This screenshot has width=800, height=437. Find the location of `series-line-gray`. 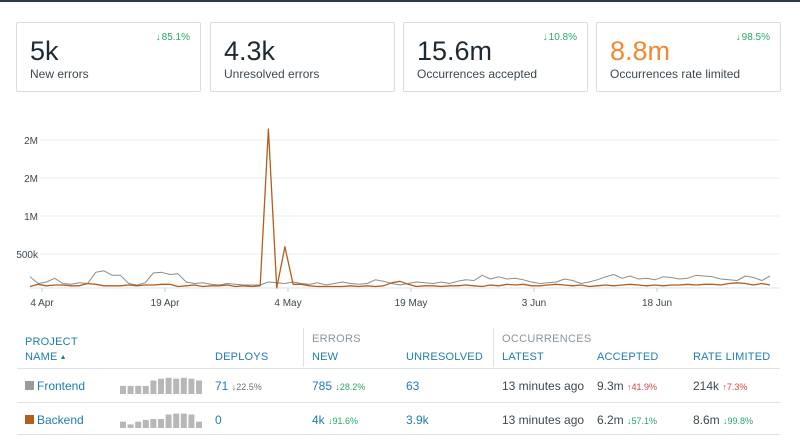

series-line-gray is located at coordinates (400, 278).